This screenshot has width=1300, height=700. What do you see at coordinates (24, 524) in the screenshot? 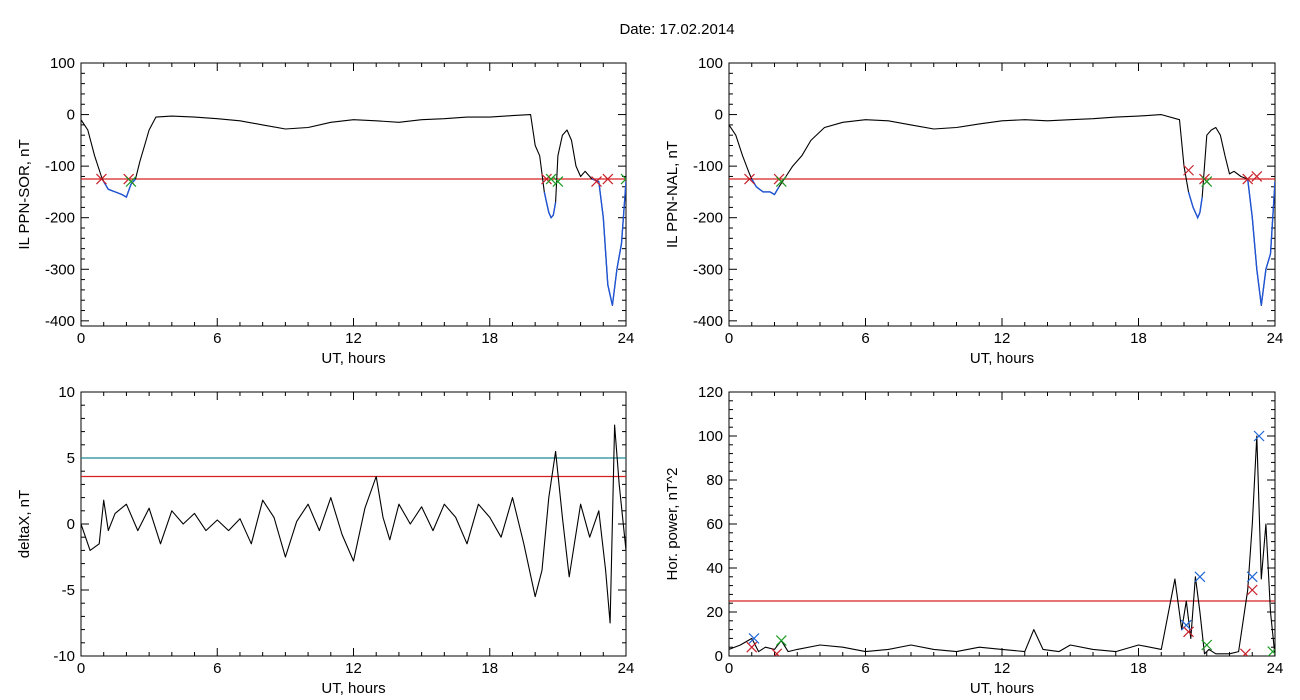
I see `y-axis-label: deltaX, nT` at bounding box center [24, 524].